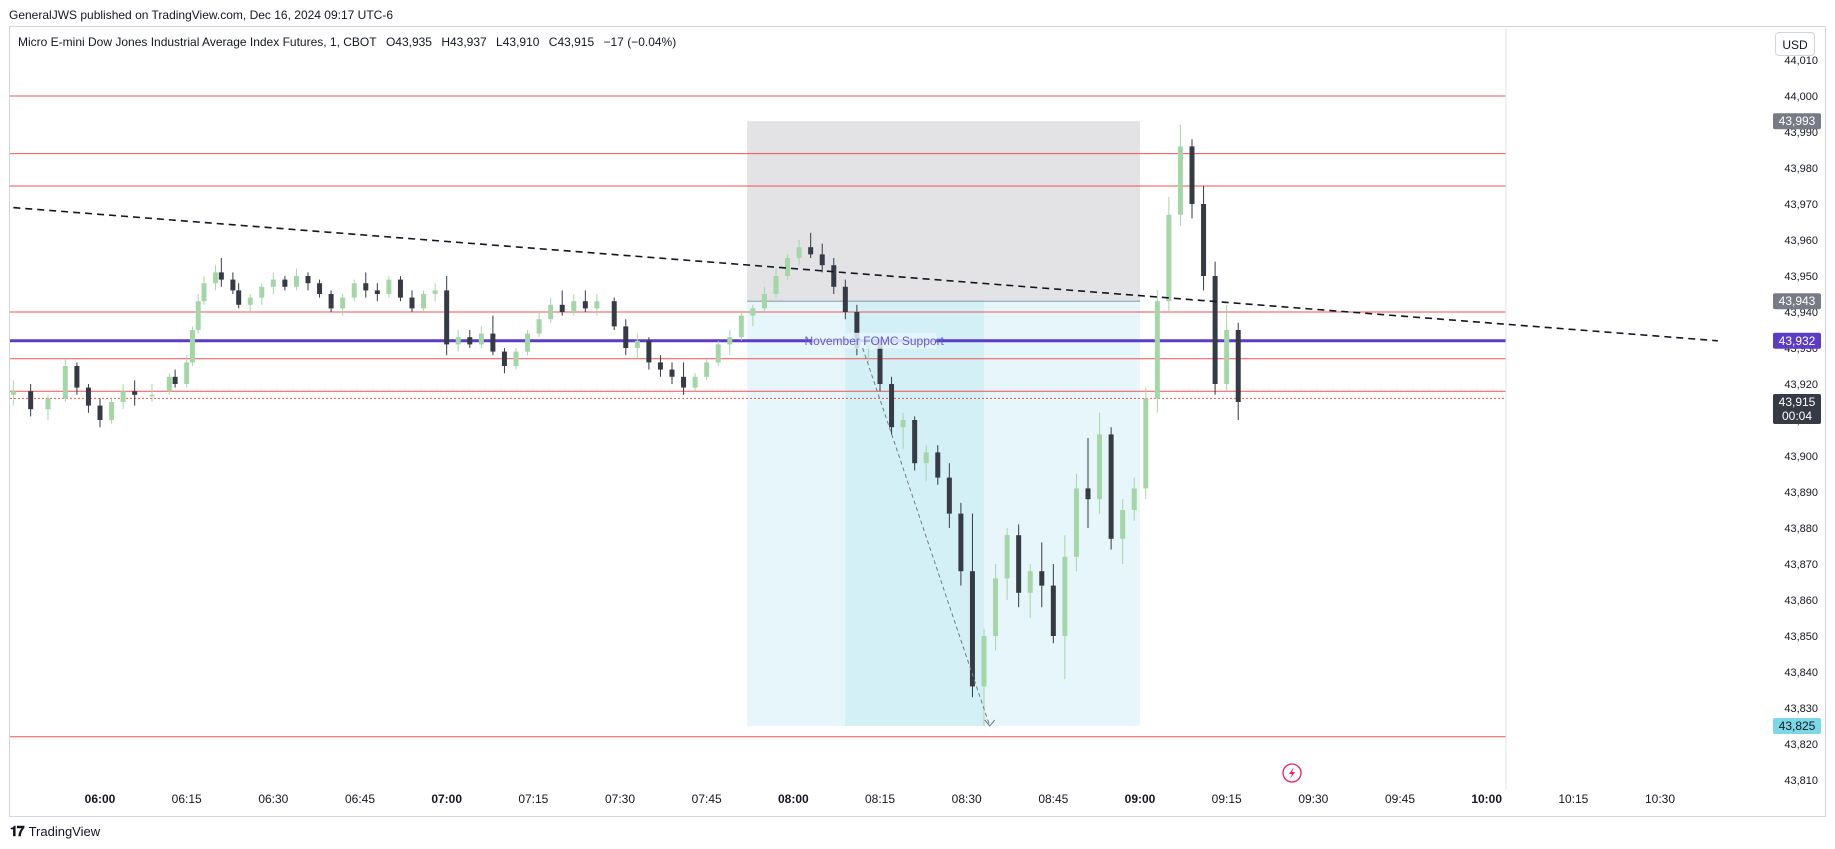 The width and height of the screenshot is (1835, 849). I want to click on time-tick-label: 10:00, so click(1486, 799).